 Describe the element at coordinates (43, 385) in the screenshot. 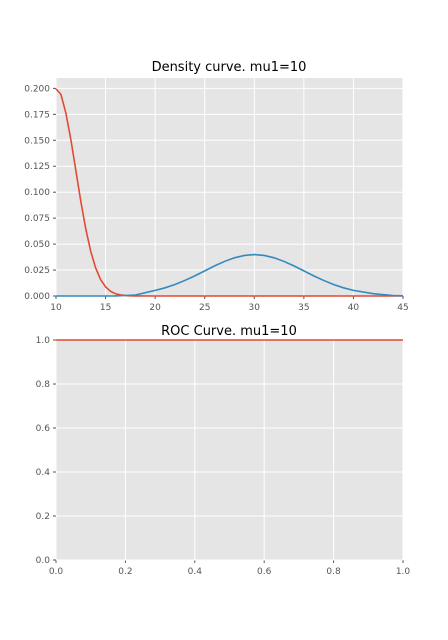

I see `roc-y-tick-label: 0.8` at that location.